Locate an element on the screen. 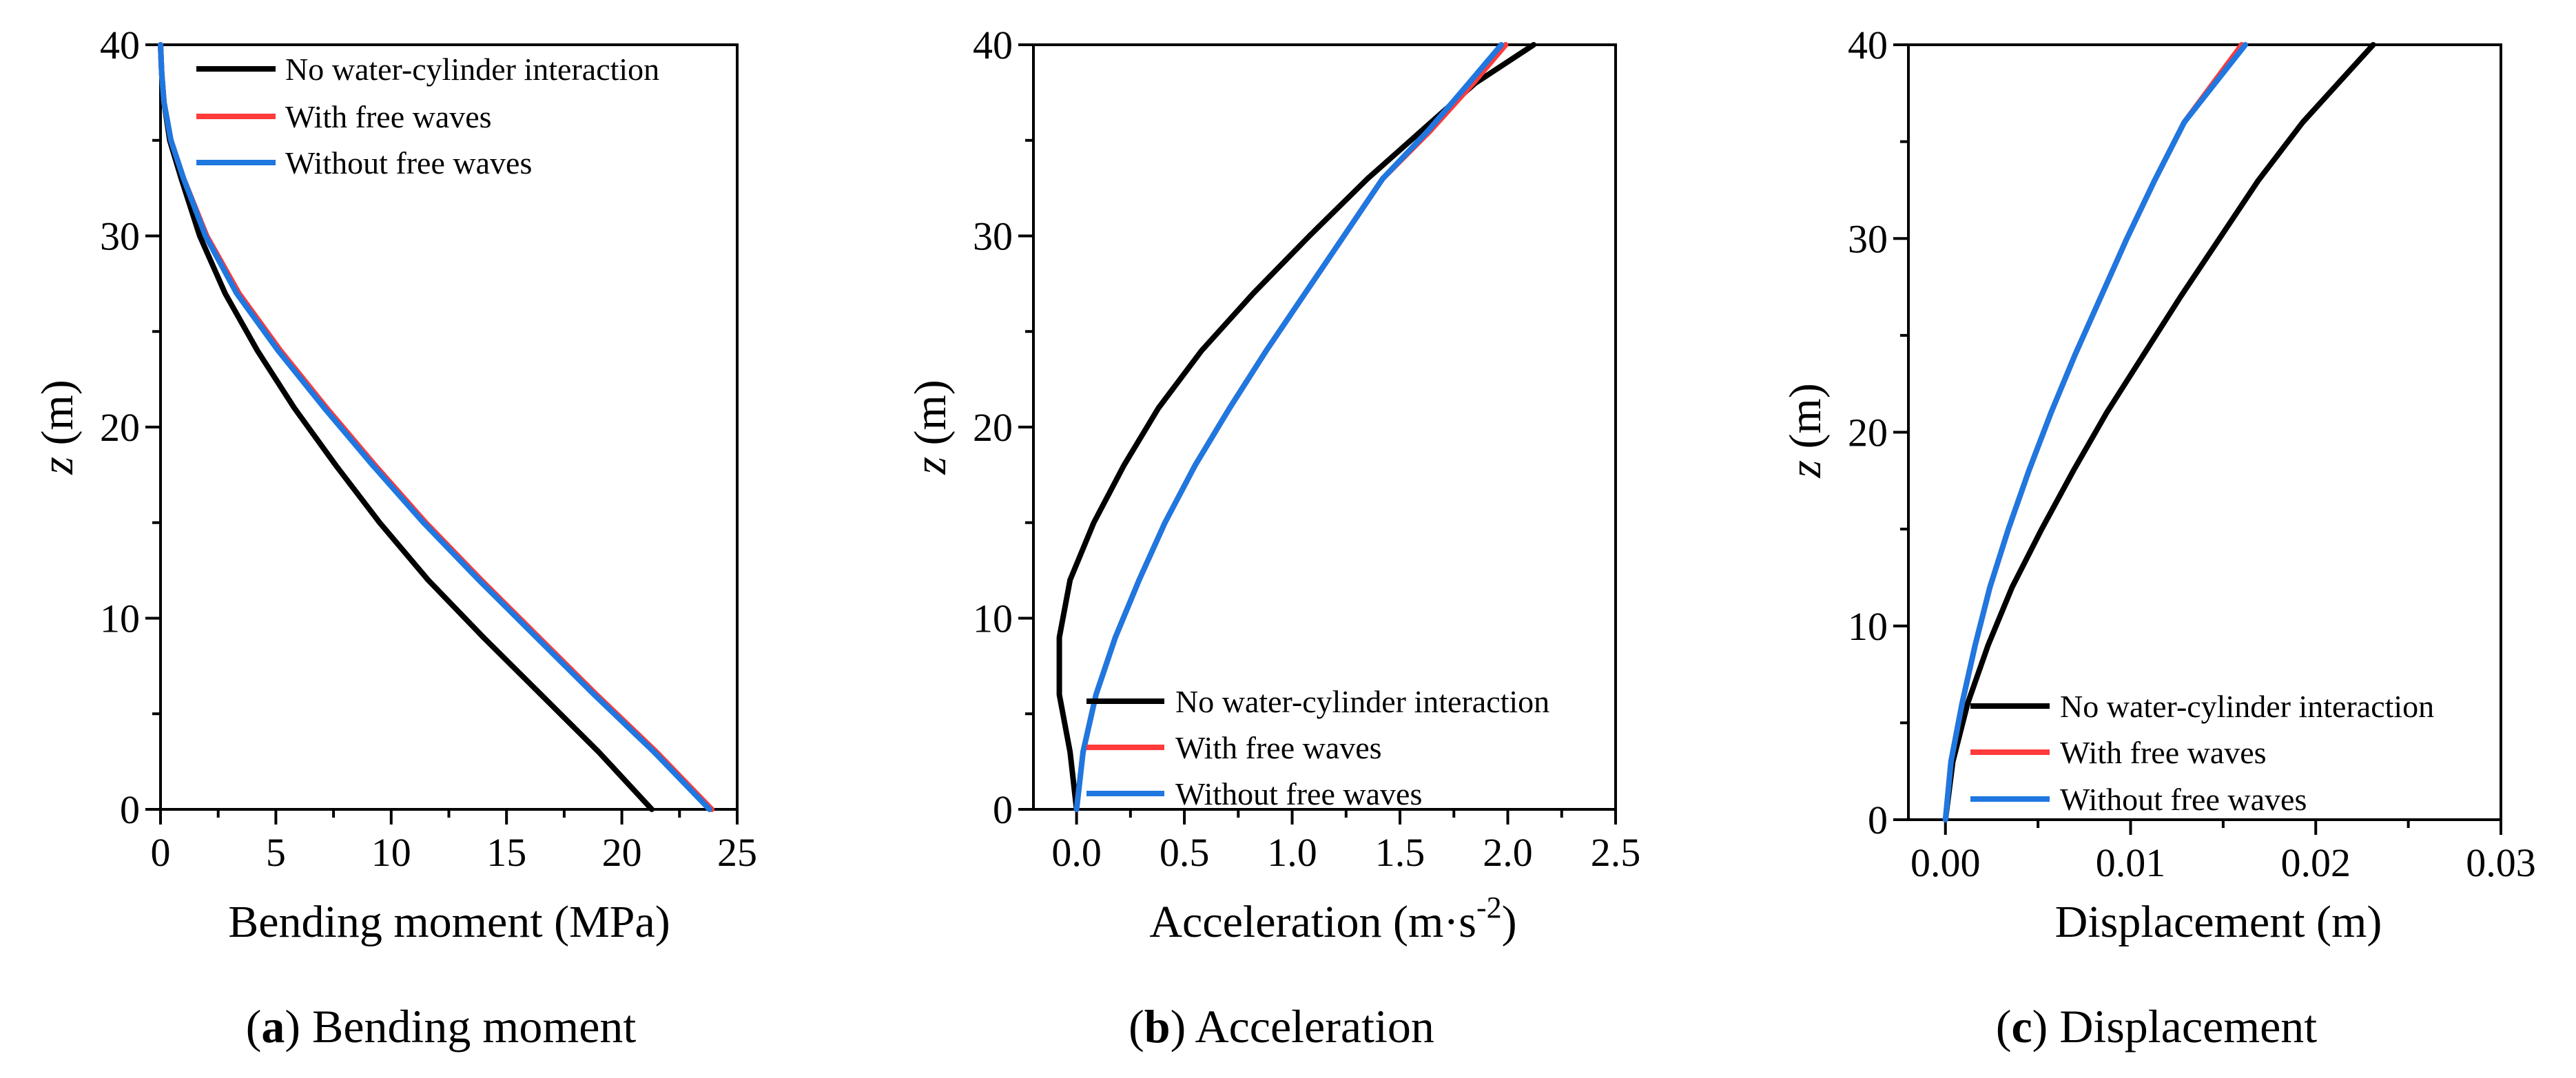 The height and width of the screenshot is (1078, 2576). panel-b-x-tick-label: 1.5 is located at coordinates (1400, 852).